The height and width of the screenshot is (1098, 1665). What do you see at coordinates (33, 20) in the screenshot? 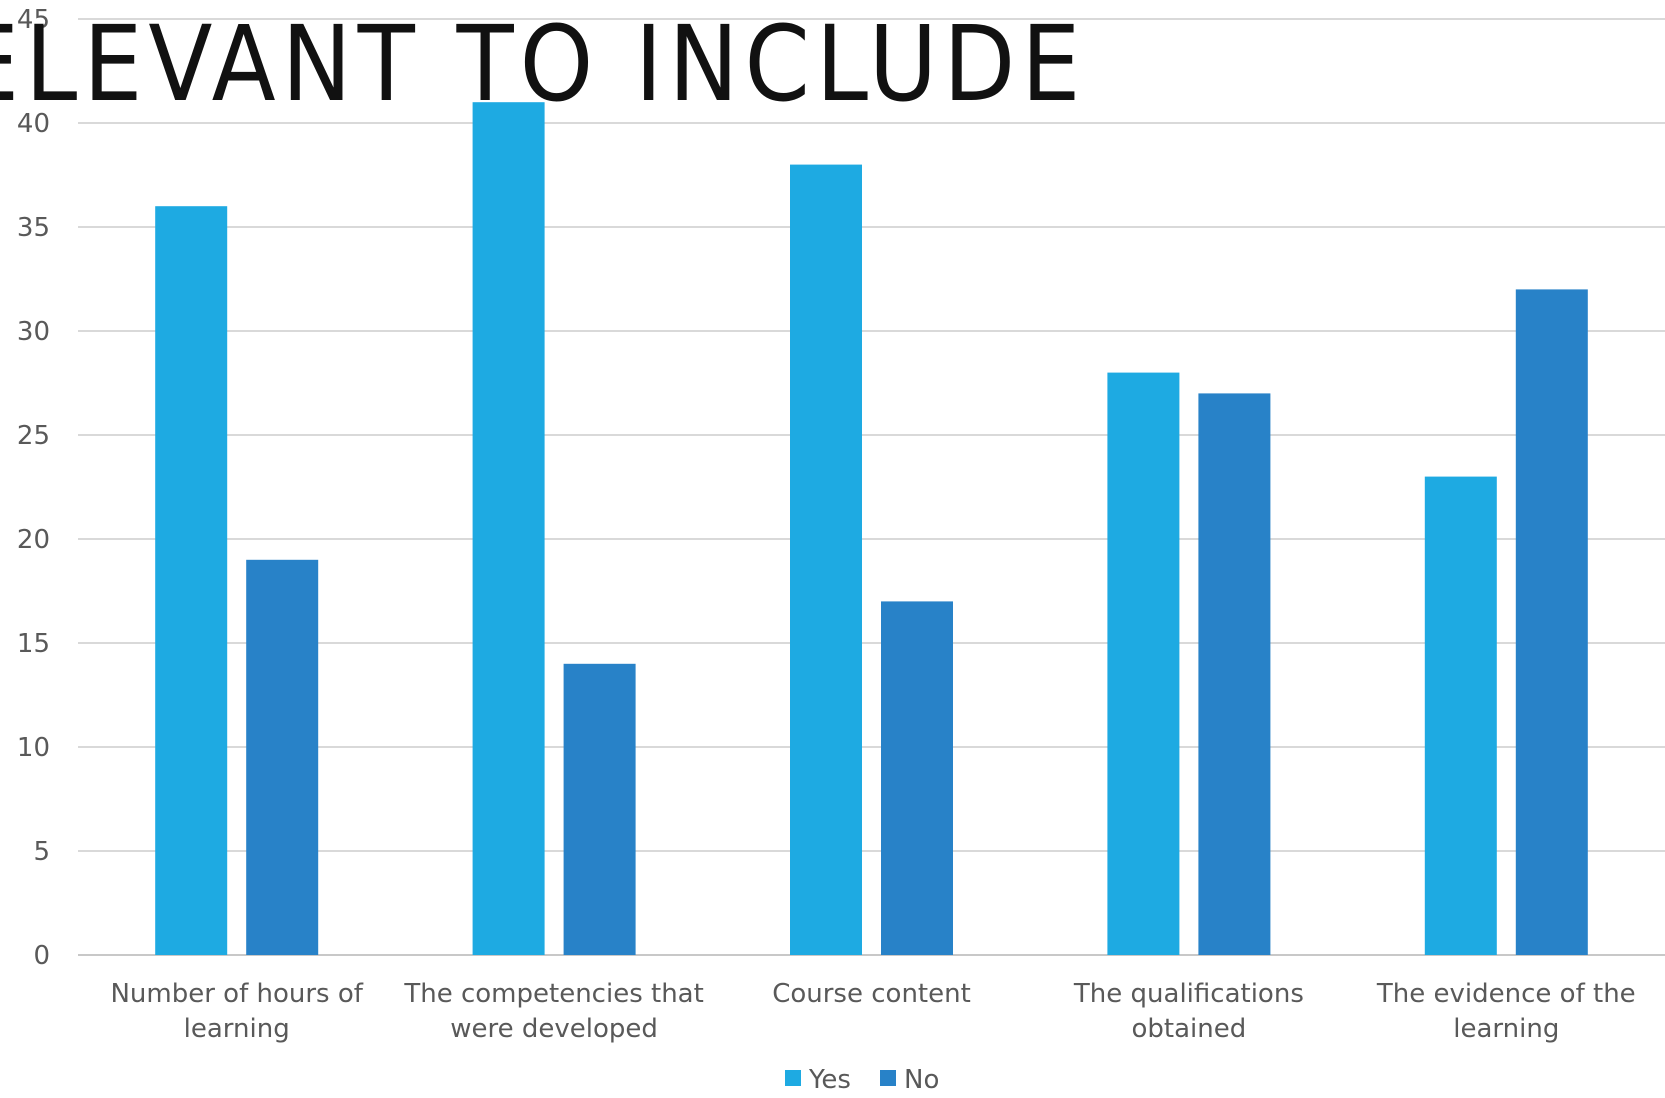
I see `y-tick-label: 45` at bounding box center [33, 20].